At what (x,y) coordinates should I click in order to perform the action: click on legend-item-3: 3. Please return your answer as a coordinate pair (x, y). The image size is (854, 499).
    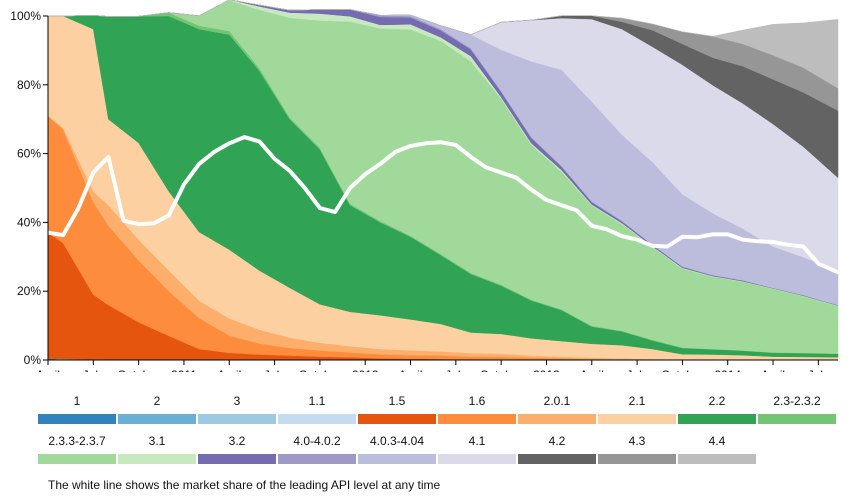
    Looking at the image, I should click on (237, 414).